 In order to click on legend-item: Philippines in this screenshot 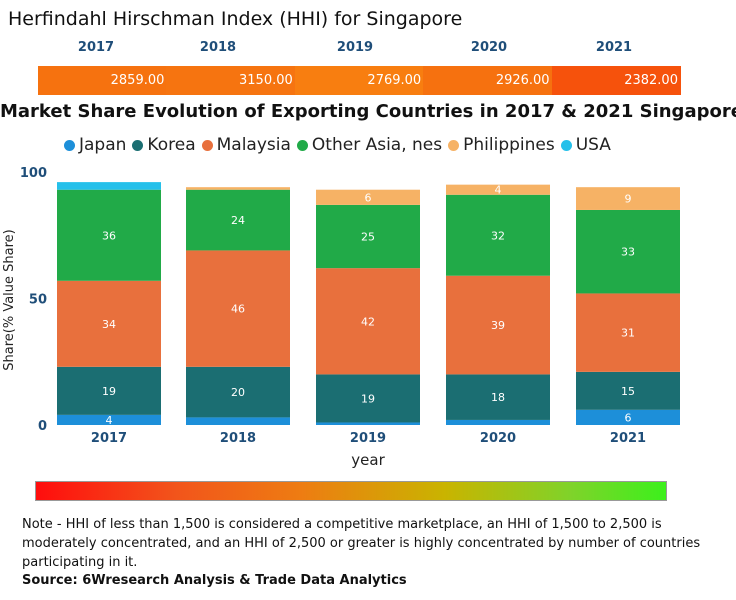, I will do `click(501, 145)`.